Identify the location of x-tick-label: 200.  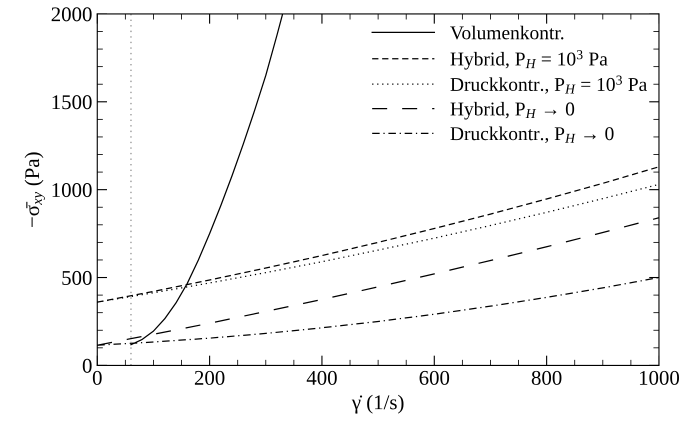
(209, 377).